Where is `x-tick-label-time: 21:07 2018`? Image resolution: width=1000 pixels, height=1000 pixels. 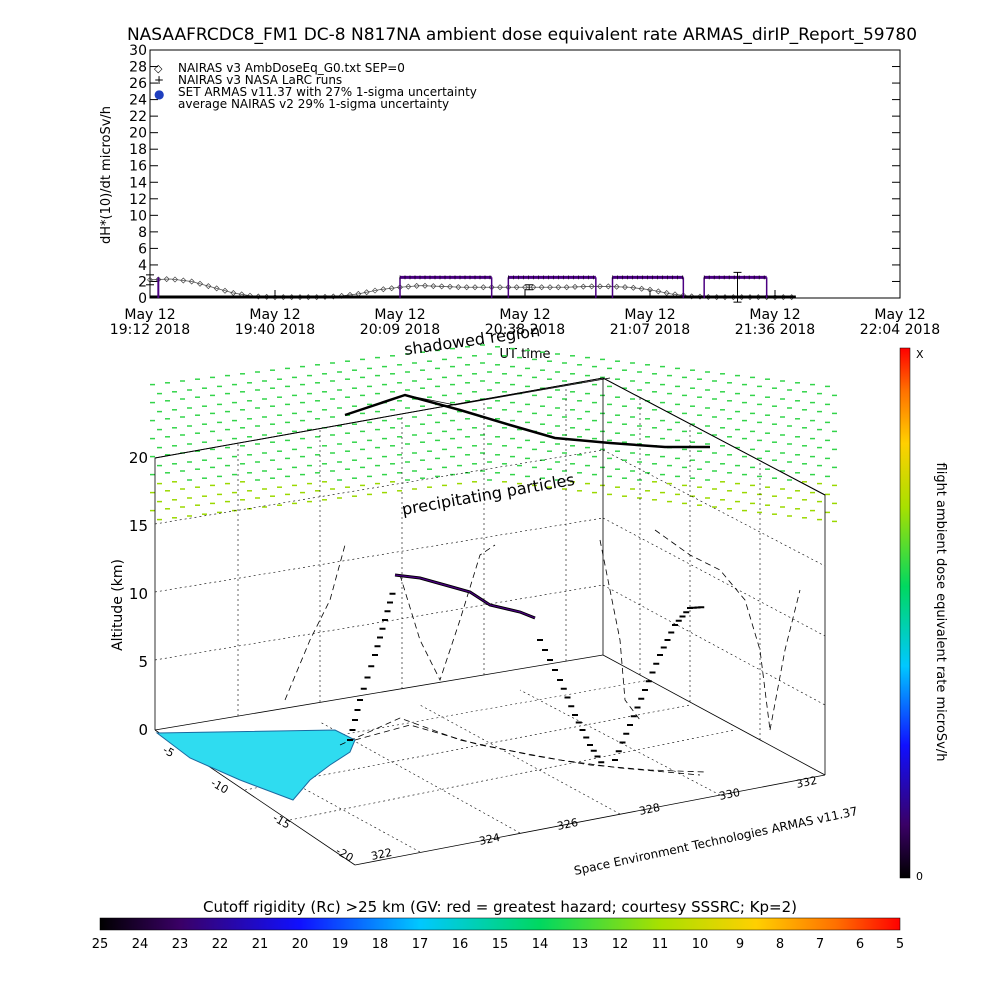
x-tick-label-time: 21:07 2018 is located at coordinates (650, 330).